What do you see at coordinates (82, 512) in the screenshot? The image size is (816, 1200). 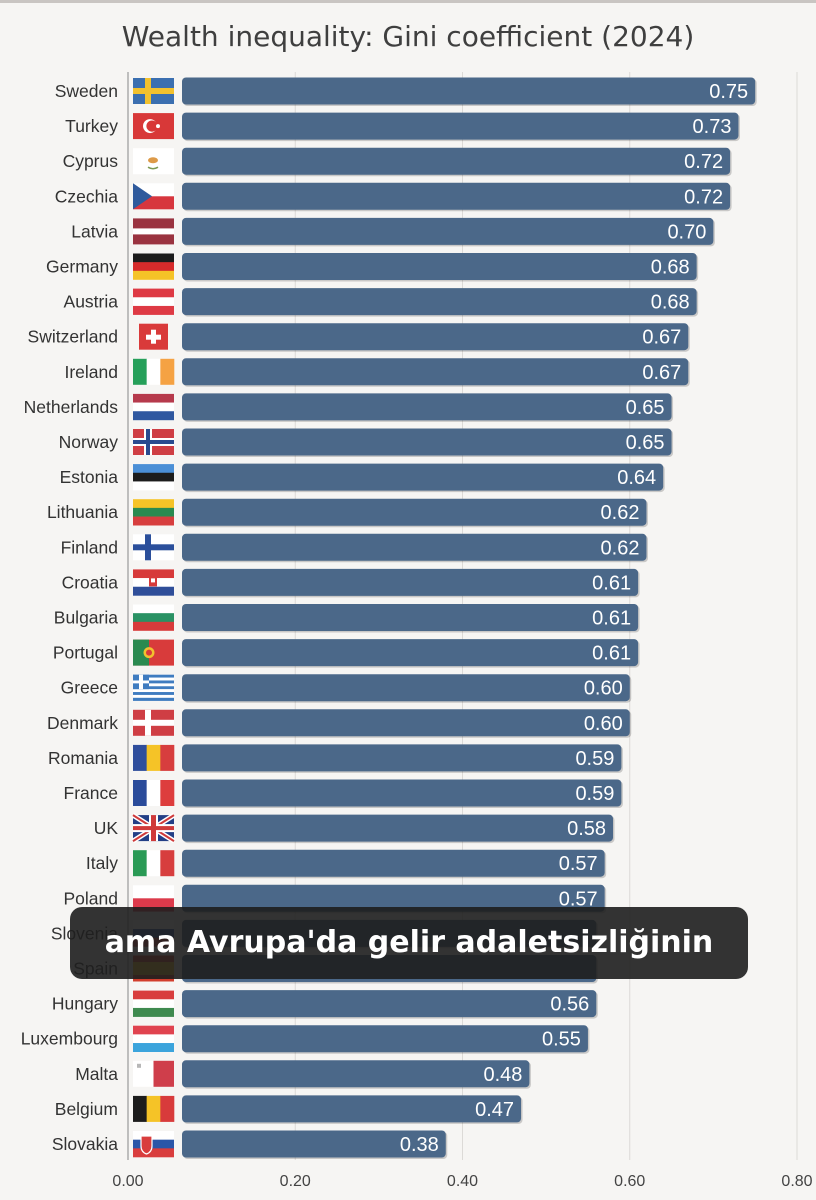 I see `country-label: Lithuania` at bounding box center [82, 512].